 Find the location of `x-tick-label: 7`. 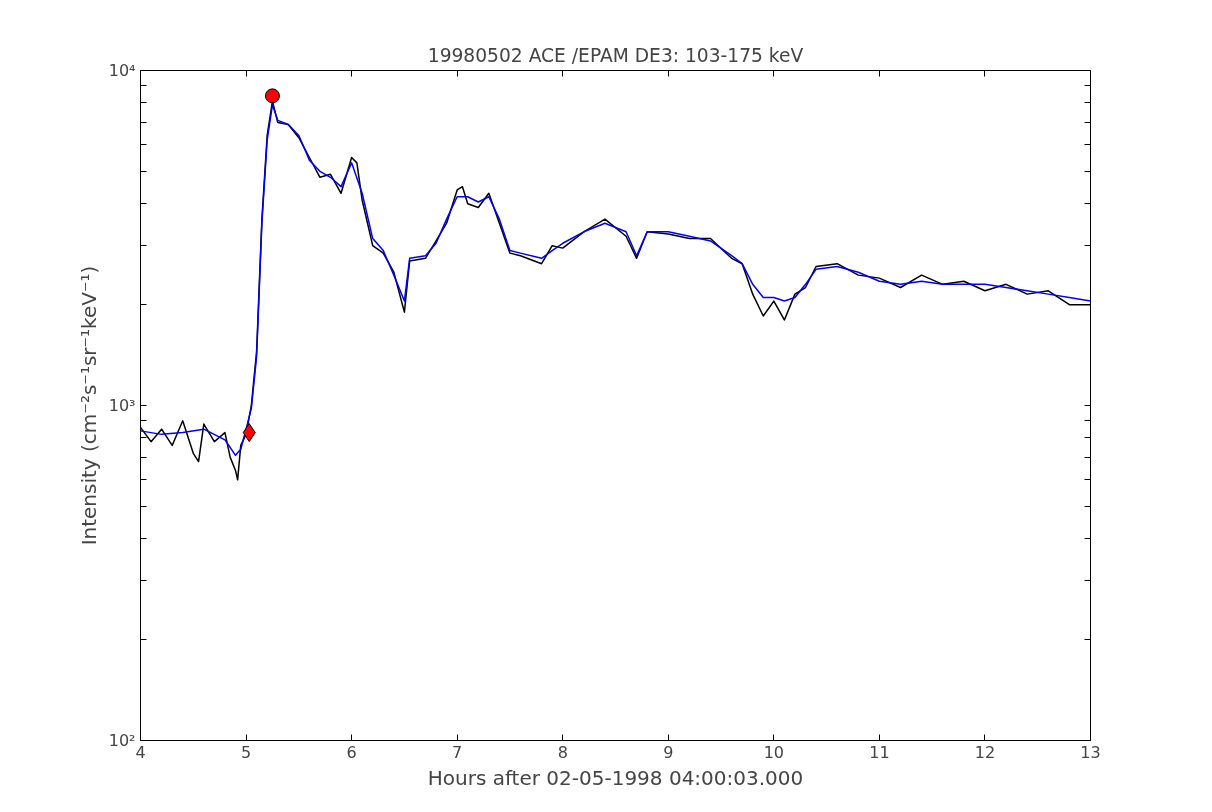

x-tick-label: 7 is located at coordinates (457, 752).